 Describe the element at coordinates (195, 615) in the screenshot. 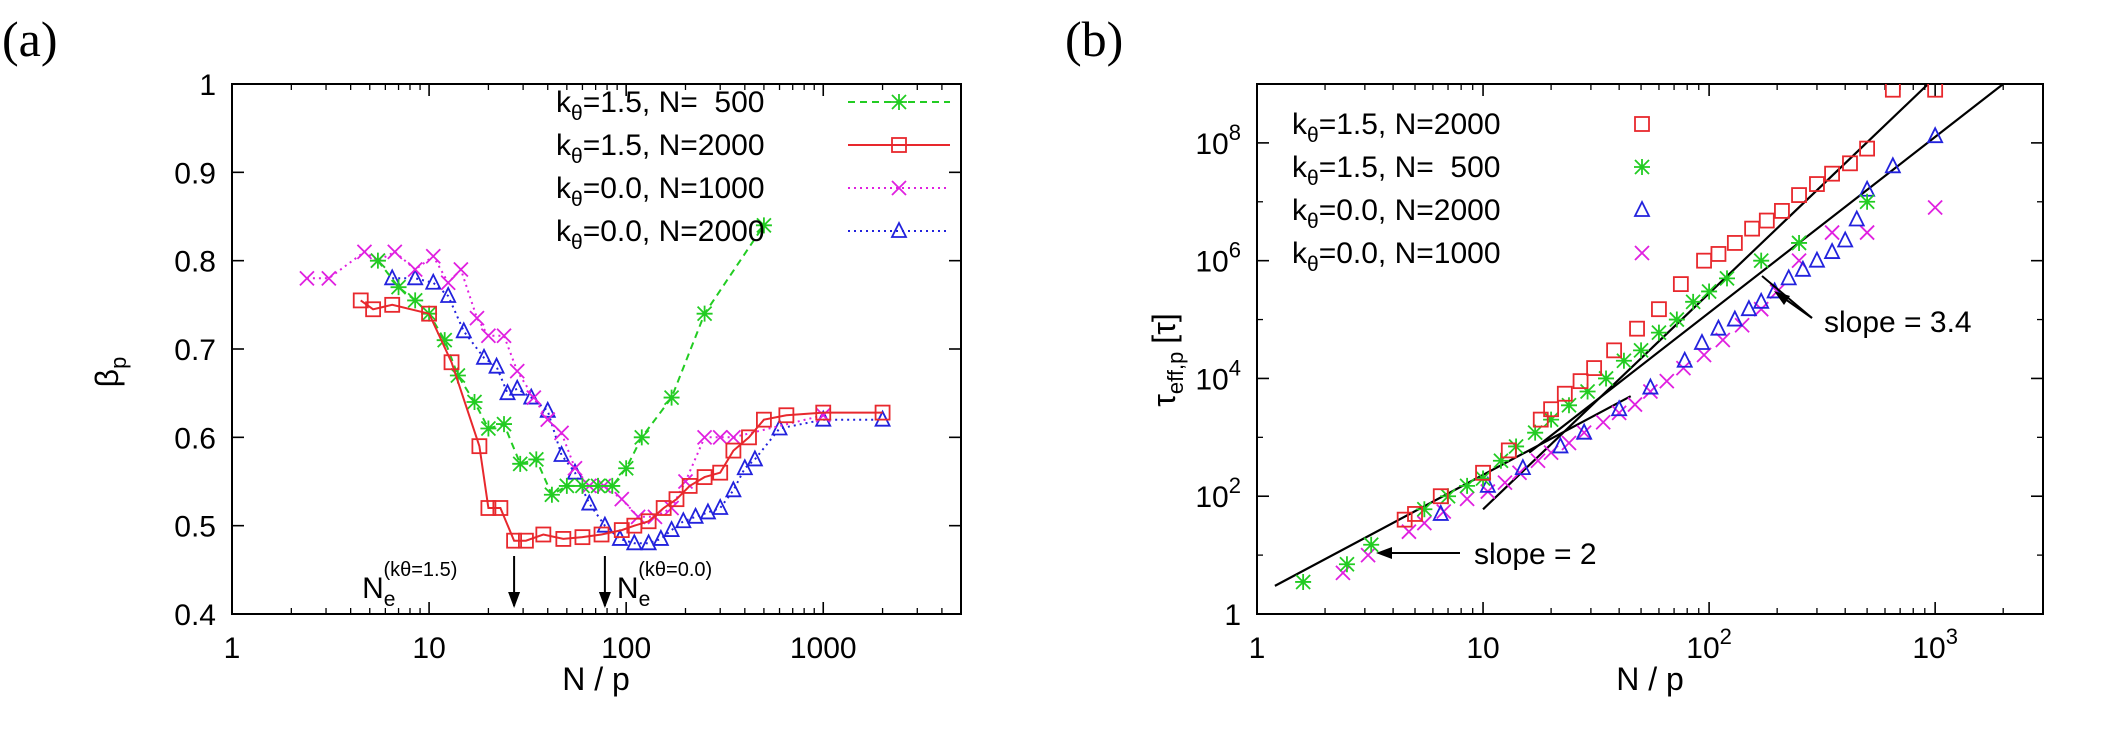

I see `y-tick-label: 0.4` at that location.